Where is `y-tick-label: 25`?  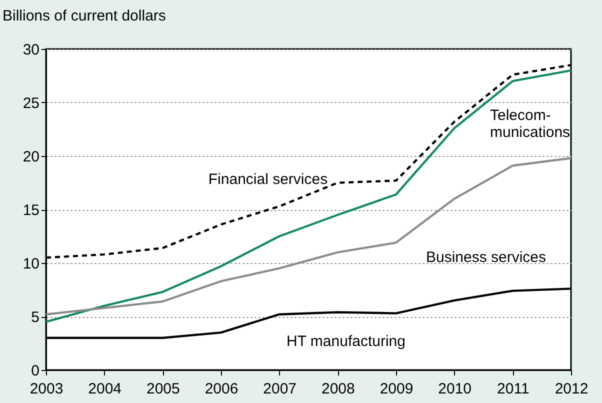 y-tick-label: 25 is located at coordinates (31, 103).